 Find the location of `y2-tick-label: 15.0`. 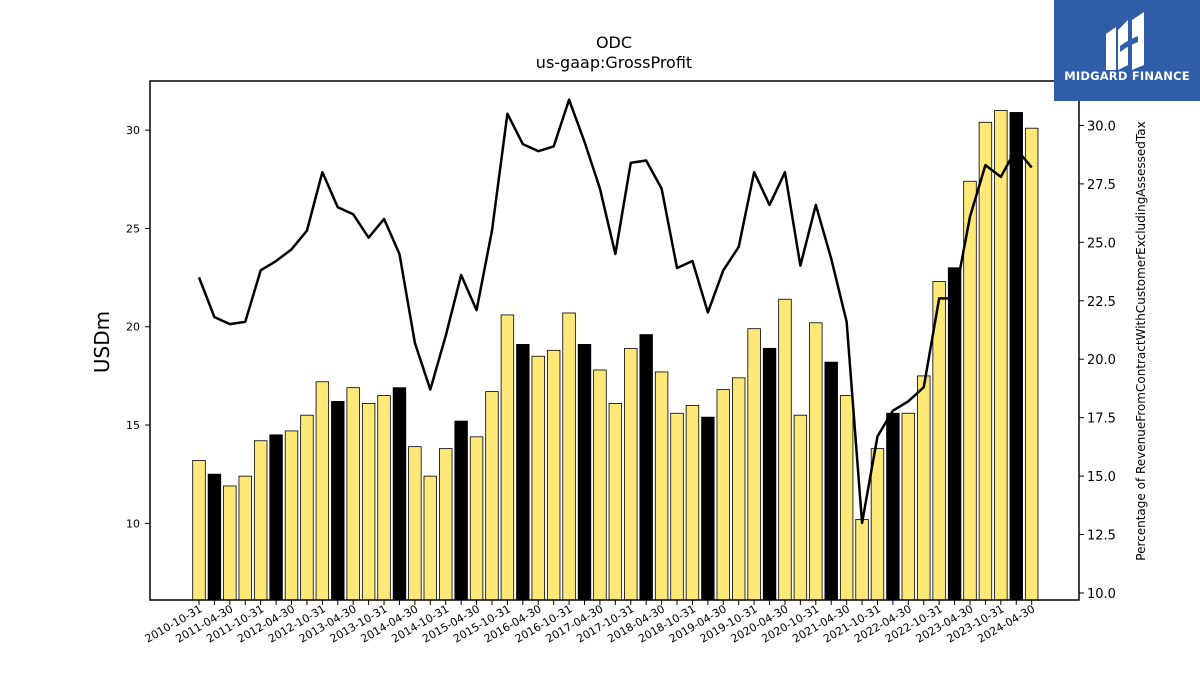

y2-tick-label: 15.0 is located at coordinates (1101, 477).